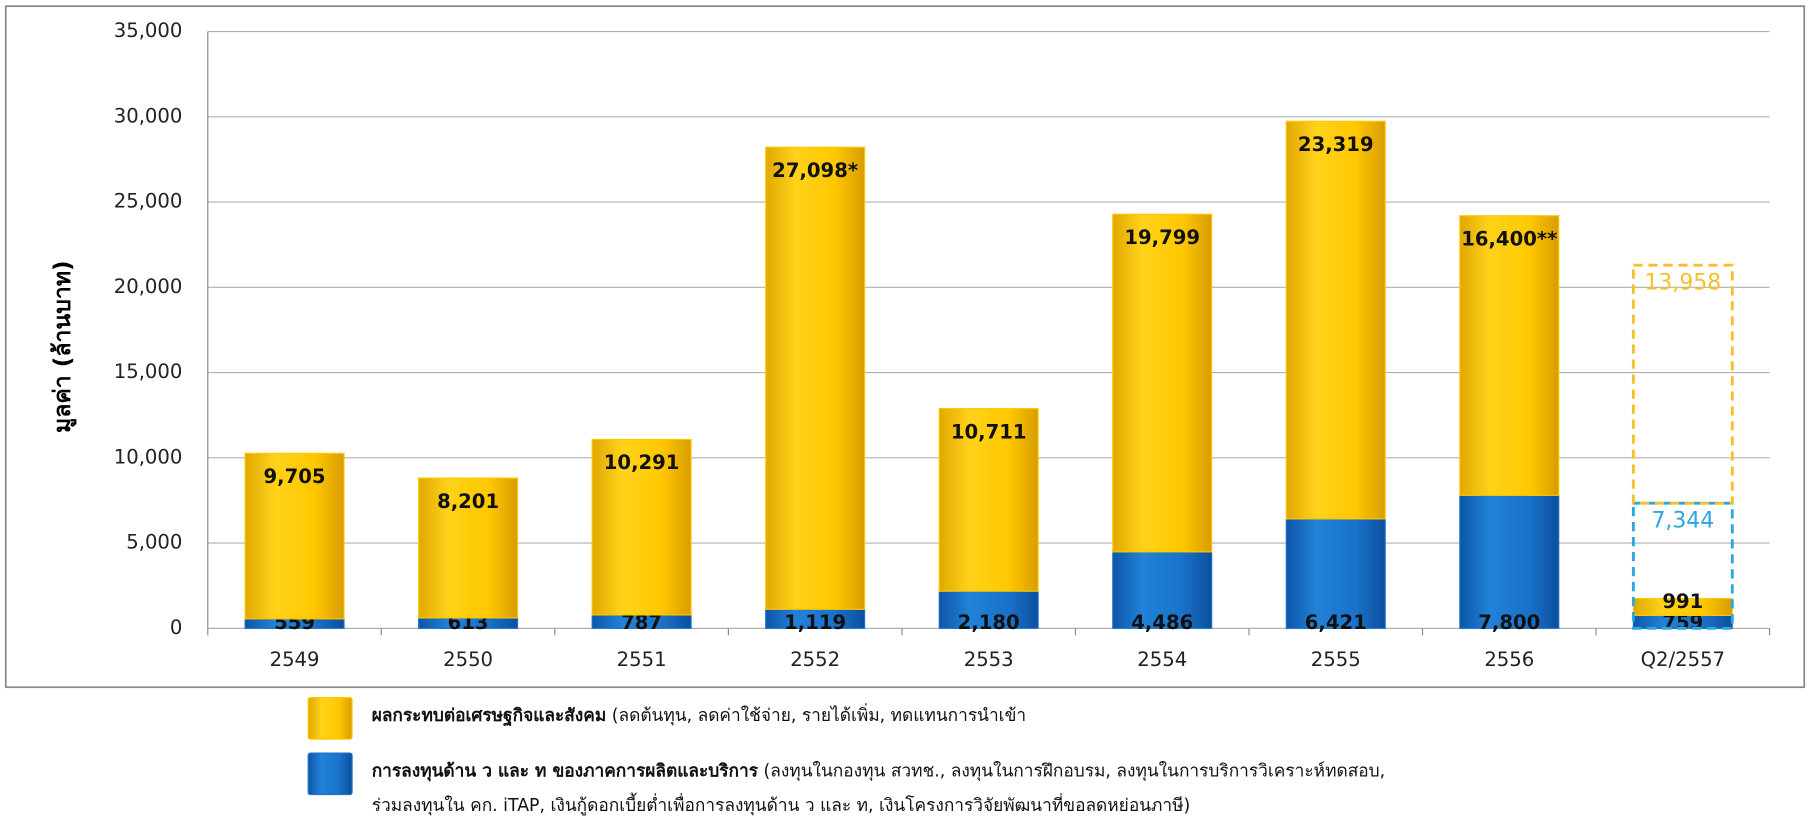 The image size is (1810, 825). Describe the element at coordinates (1682, 521) in the screenshot. I see `projection-label: 7,344` at that location.